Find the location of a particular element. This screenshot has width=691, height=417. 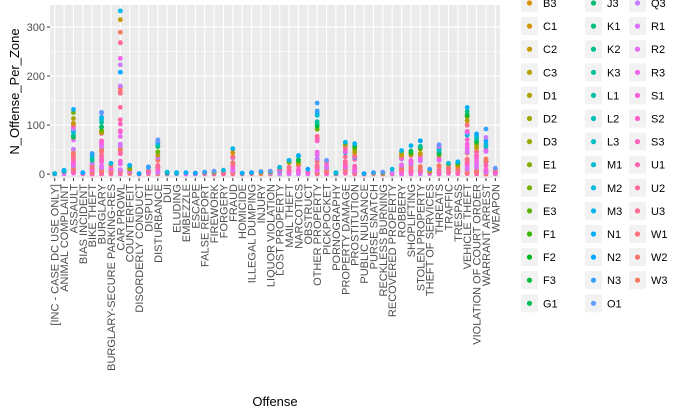

y-axis: 0 100 200 300 is located at coordinates (38, 101).